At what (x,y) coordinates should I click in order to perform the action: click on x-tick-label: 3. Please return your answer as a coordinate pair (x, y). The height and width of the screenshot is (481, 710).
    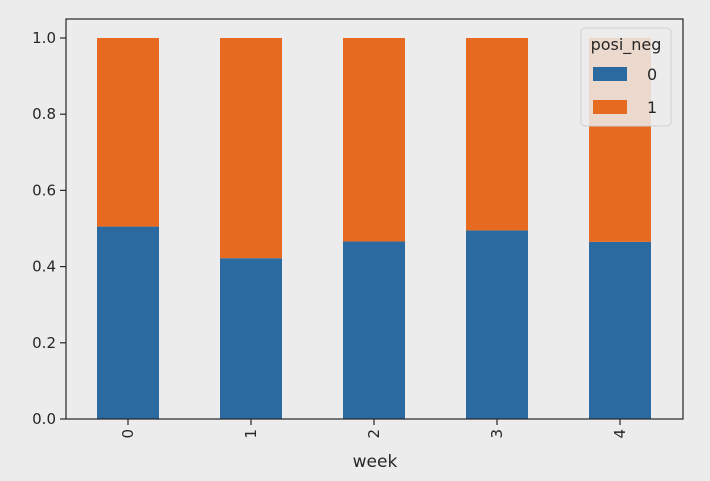
    Looking at the image, I should click on (497, 434).